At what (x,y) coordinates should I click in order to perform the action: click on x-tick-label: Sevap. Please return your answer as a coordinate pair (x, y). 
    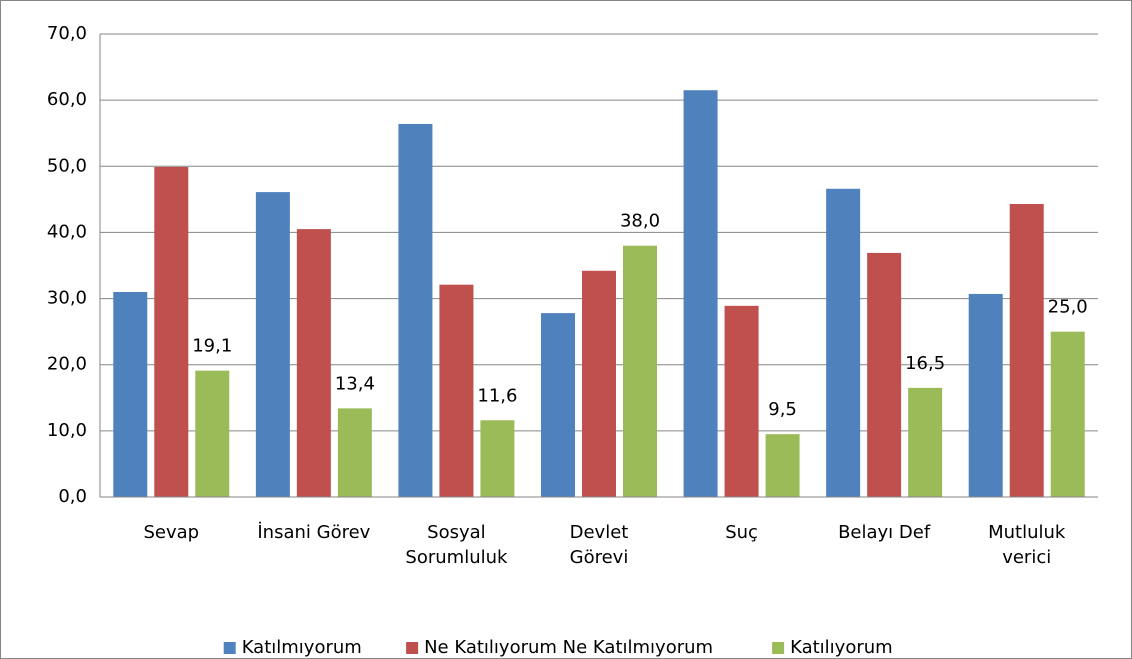
    Looking at the image, I should click on (171, 532).